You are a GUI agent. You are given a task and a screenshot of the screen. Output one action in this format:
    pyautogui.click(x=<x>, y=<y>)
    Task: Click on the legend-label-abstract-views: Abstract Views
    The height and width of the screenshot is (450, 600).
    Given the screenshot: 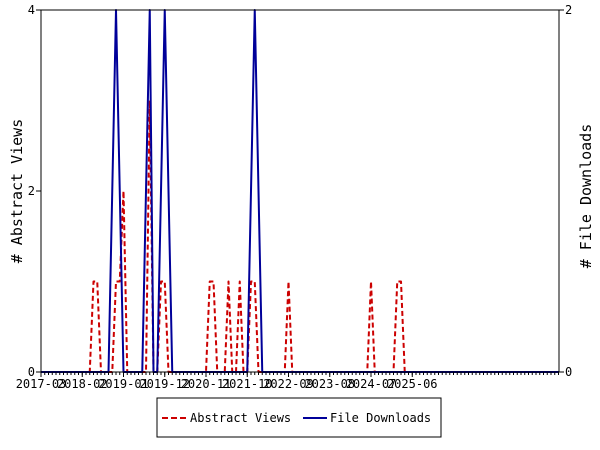 What is the action you would take?
    pyautogui.click(x=240, y=418)
    